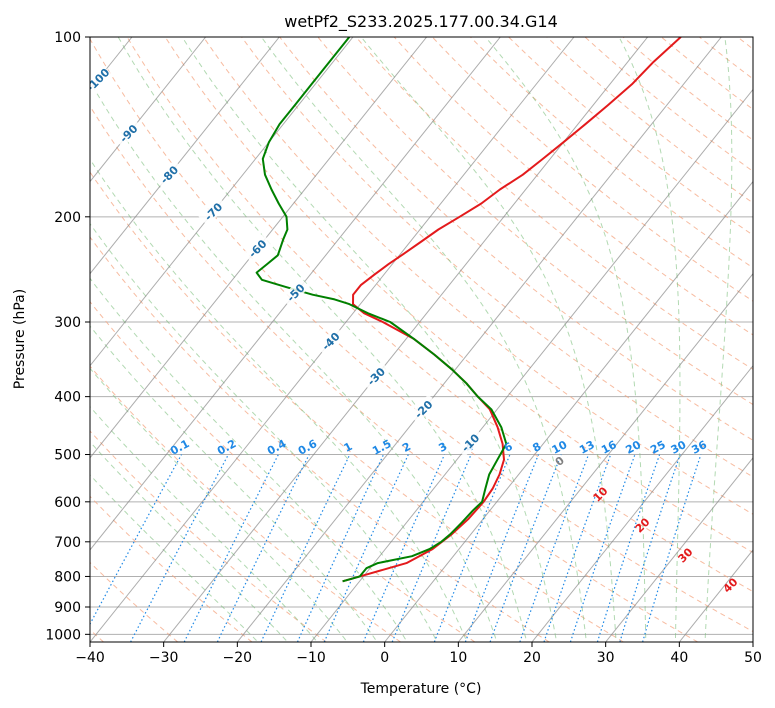  I want to click on y-tick-label: 300, so click(67, 323).